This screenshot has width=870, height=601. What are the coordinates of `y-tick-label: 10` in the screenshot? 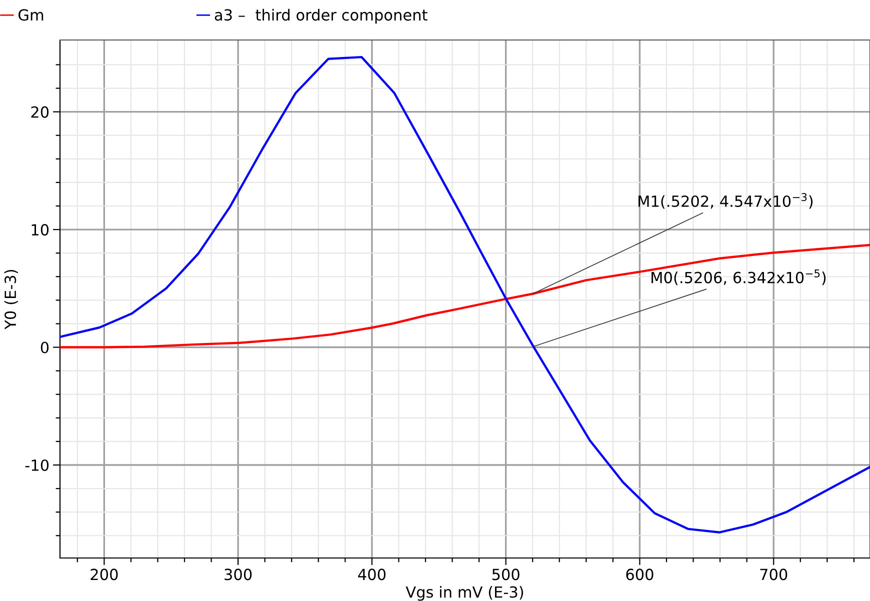 It's located at (40, 230).